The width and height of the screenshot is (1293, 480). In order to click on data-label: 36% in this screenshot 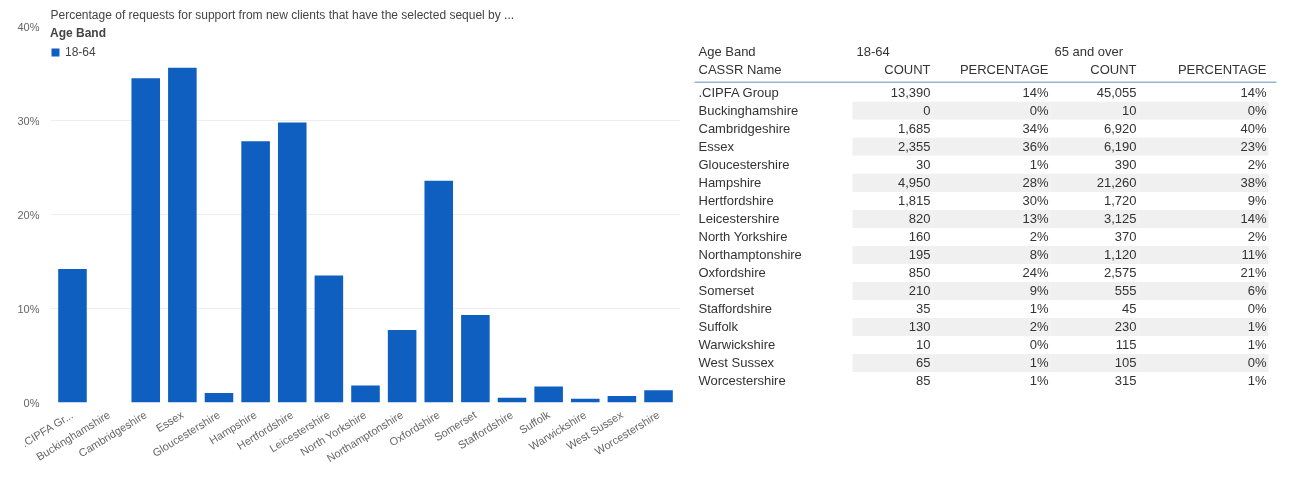, I will do `click(1035, 147)`.